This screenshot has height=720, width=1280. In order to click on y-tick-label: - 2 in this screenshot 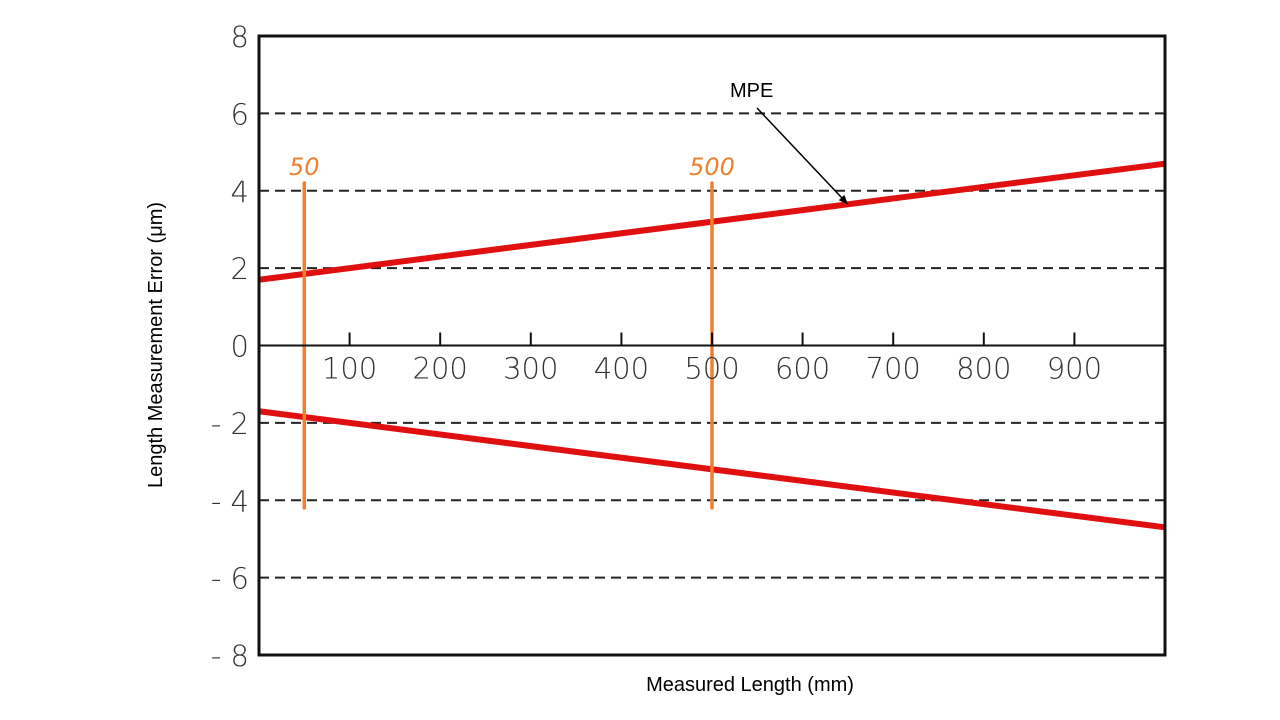, I will do `click(230, 424)`.